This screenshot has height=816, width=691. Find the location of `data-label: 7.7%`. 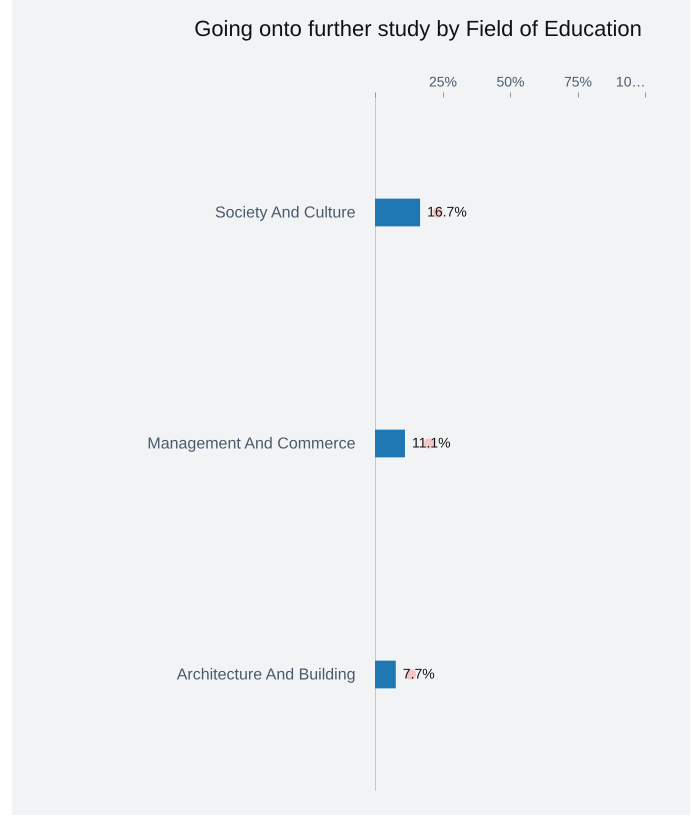

data-label: 7.7% is located at coordinates (418, 674).